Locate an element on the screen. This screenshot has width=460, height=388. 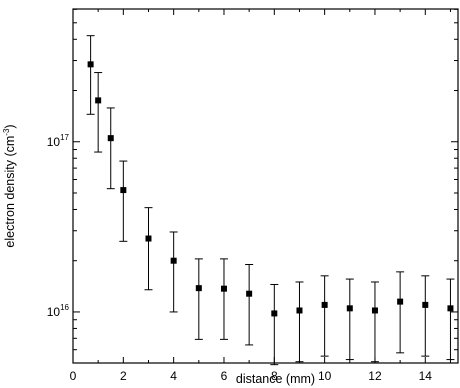
y-tick-exponent: 16 is located at coordinates (64, 307).